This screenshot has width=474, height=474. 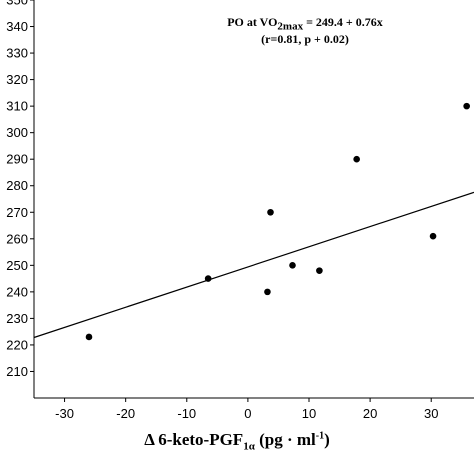 I want to click on equation-line-2: (r=0.81, p + 0.02), so click(x=305, y=39).